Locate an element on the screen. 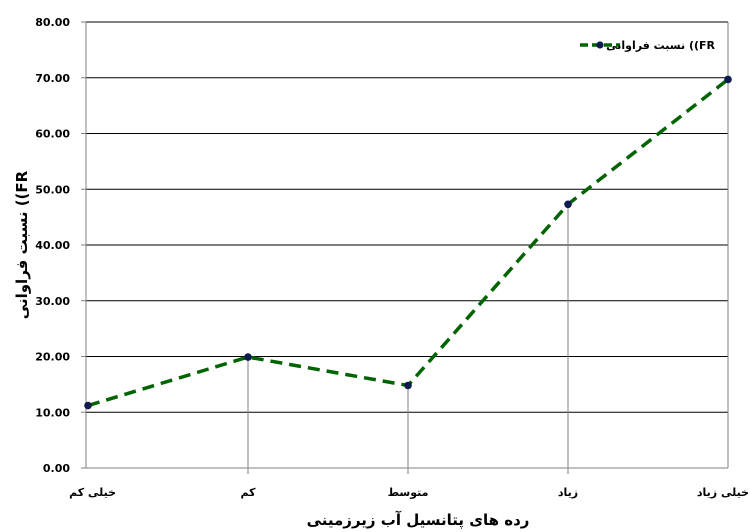 This screenshot has width=750, height=532. y-tick-label: 50.00 is located at coordinates (52, 189).